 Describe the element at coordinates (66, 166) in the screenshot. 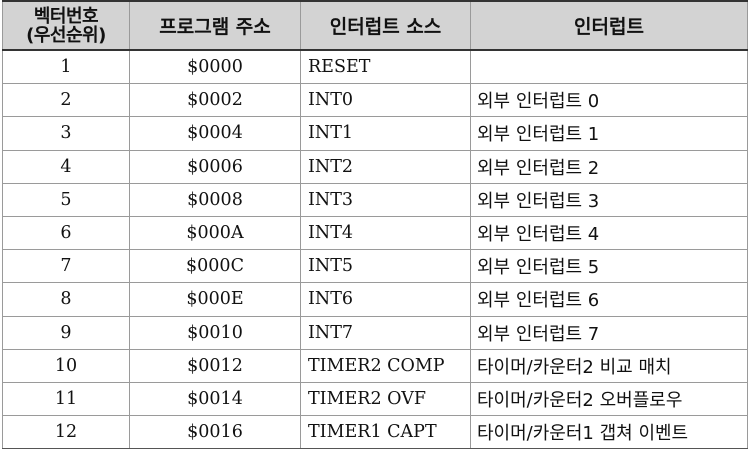

I see `vector-number-cell: 4` at that location.